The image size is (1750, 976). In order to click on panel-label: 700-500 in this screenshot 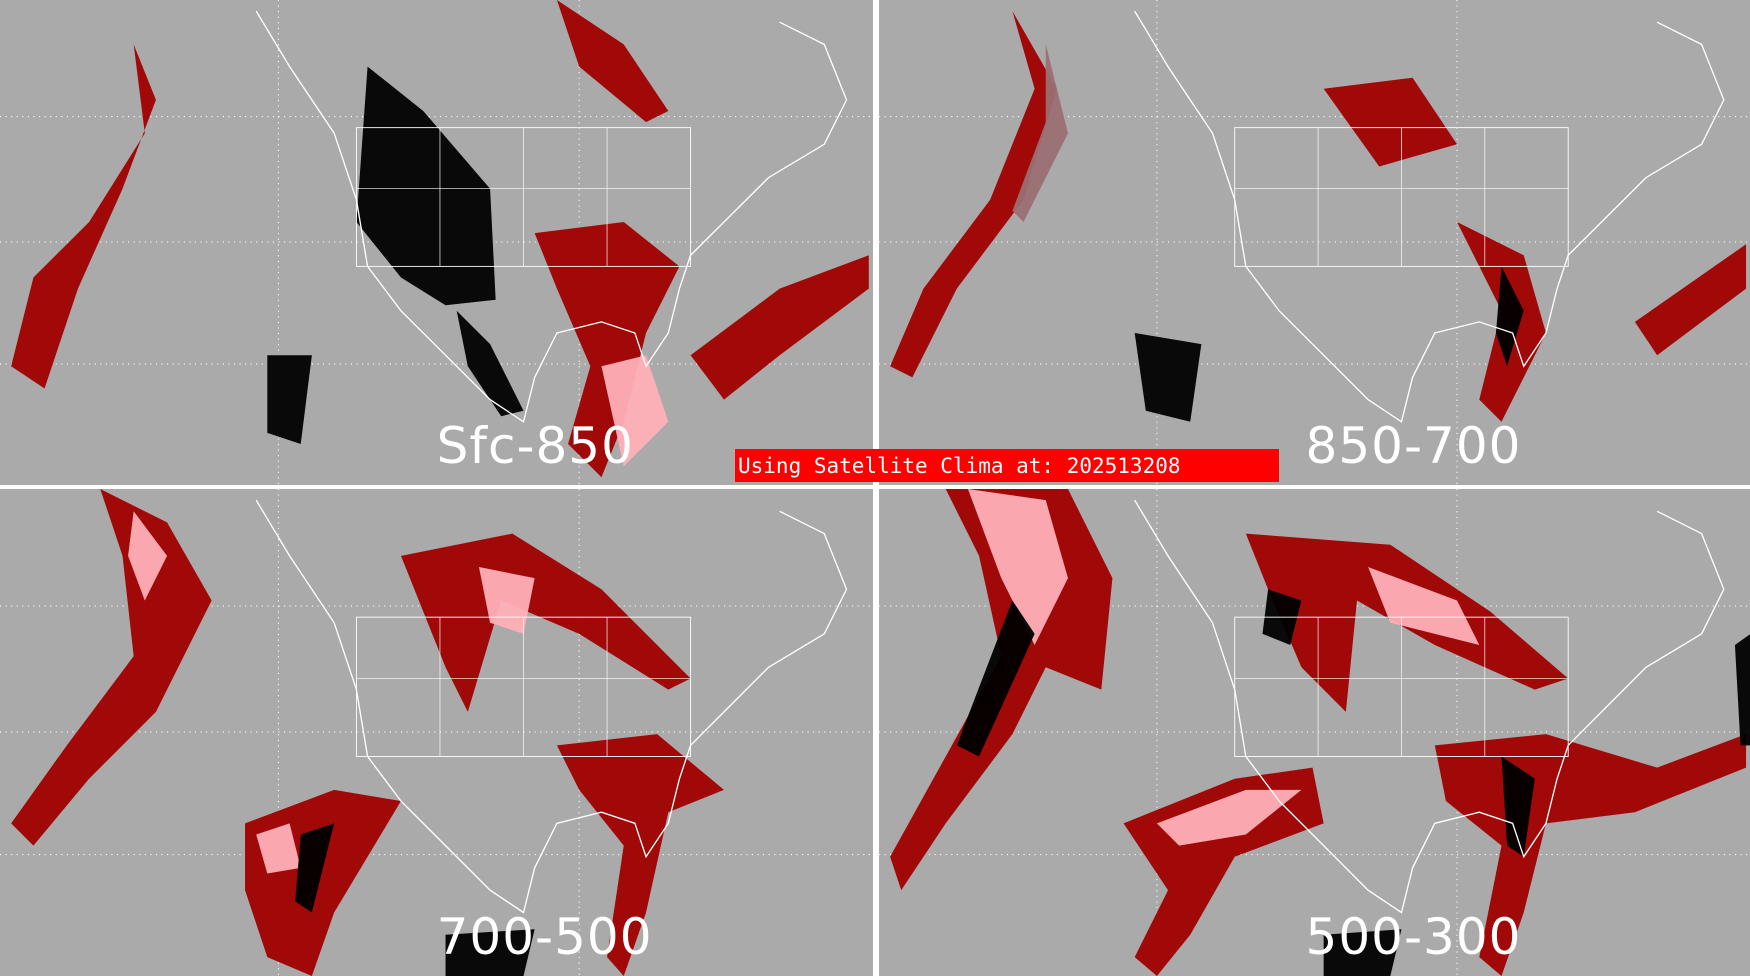, I will do `click(544, 937)`.